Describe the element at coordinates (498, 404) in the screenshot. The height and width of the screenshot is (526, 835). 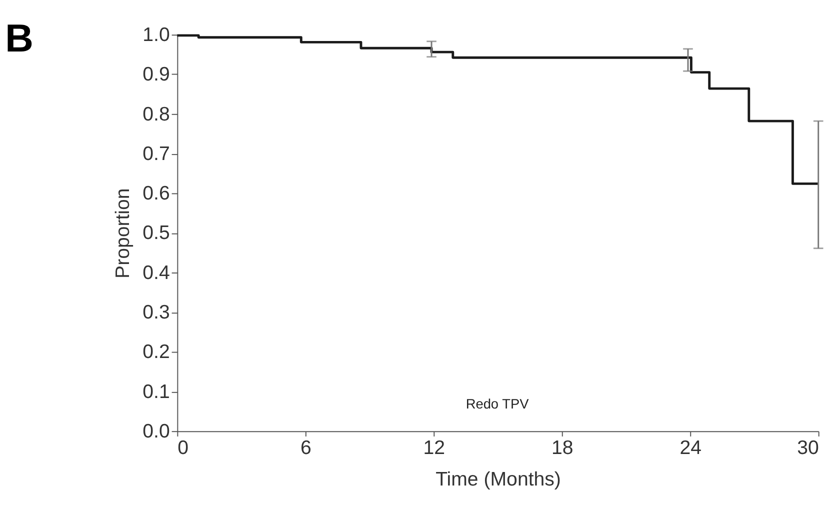
I see `annotation: Redo TPV` at that location.